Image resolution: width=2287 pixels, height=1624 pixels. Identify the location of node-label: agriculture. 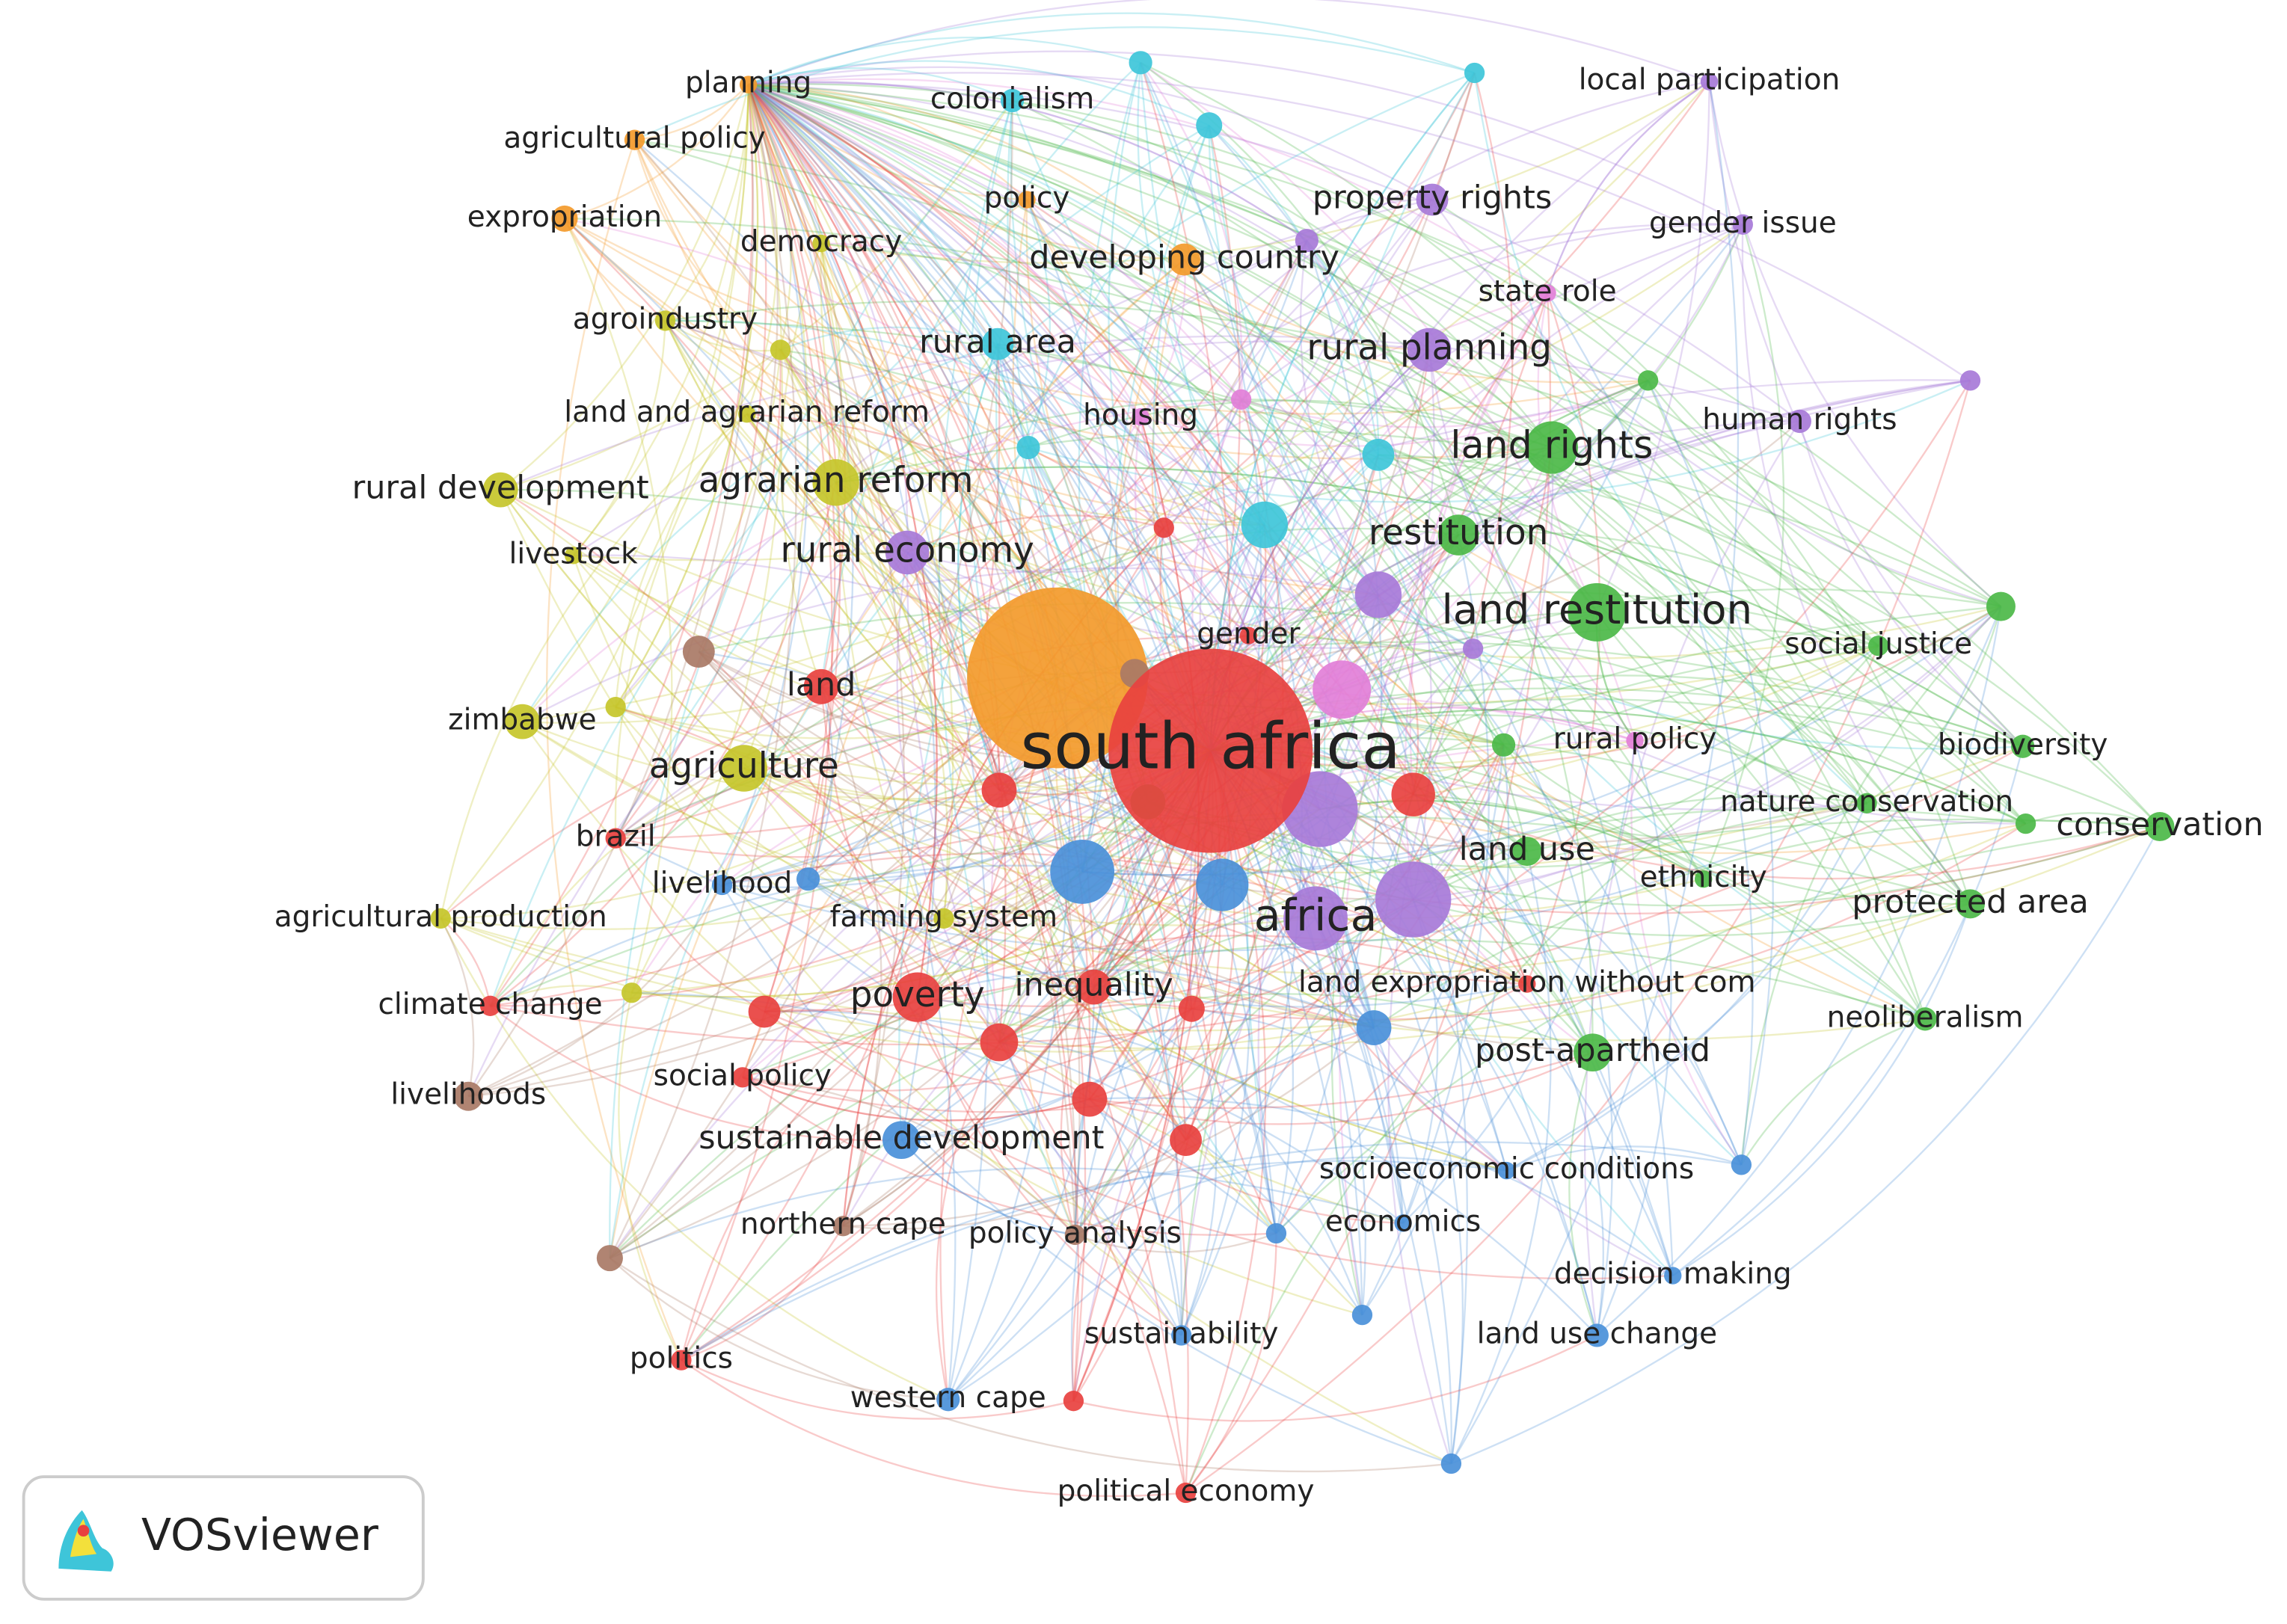
(744, 766).